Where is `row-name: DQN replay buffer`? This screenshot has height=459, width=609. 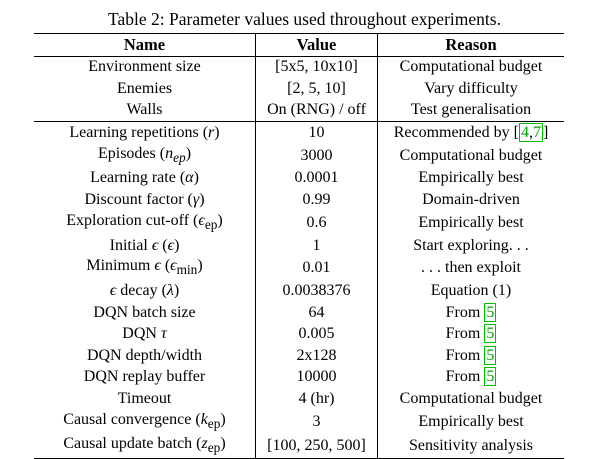 row-name: DQN replay buffer is located at coordinates (144, 377).